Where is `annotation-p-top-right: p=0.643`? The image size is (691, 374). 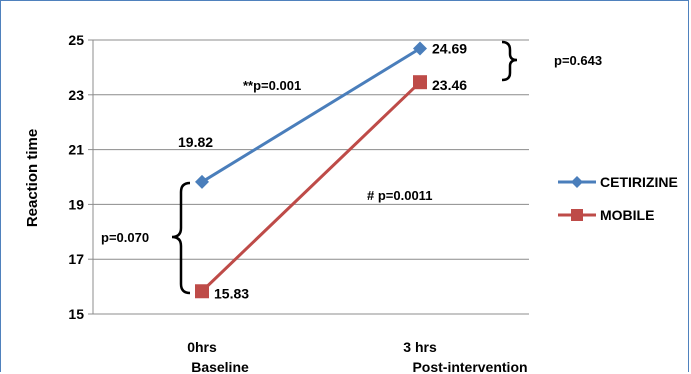
annotation-p-top-right: p=0.643 is located at coordinates (578, 60).